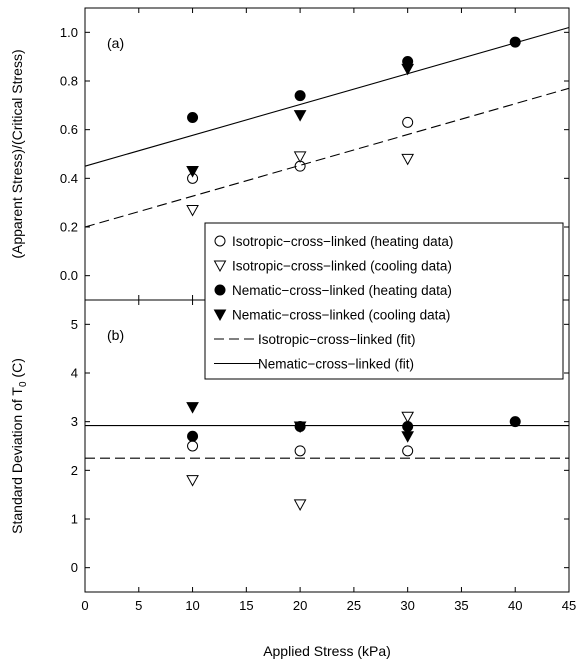 The width and height of the screenshot is (583, 666). I want to click on x-tick-label: 45, so click(569, 605).